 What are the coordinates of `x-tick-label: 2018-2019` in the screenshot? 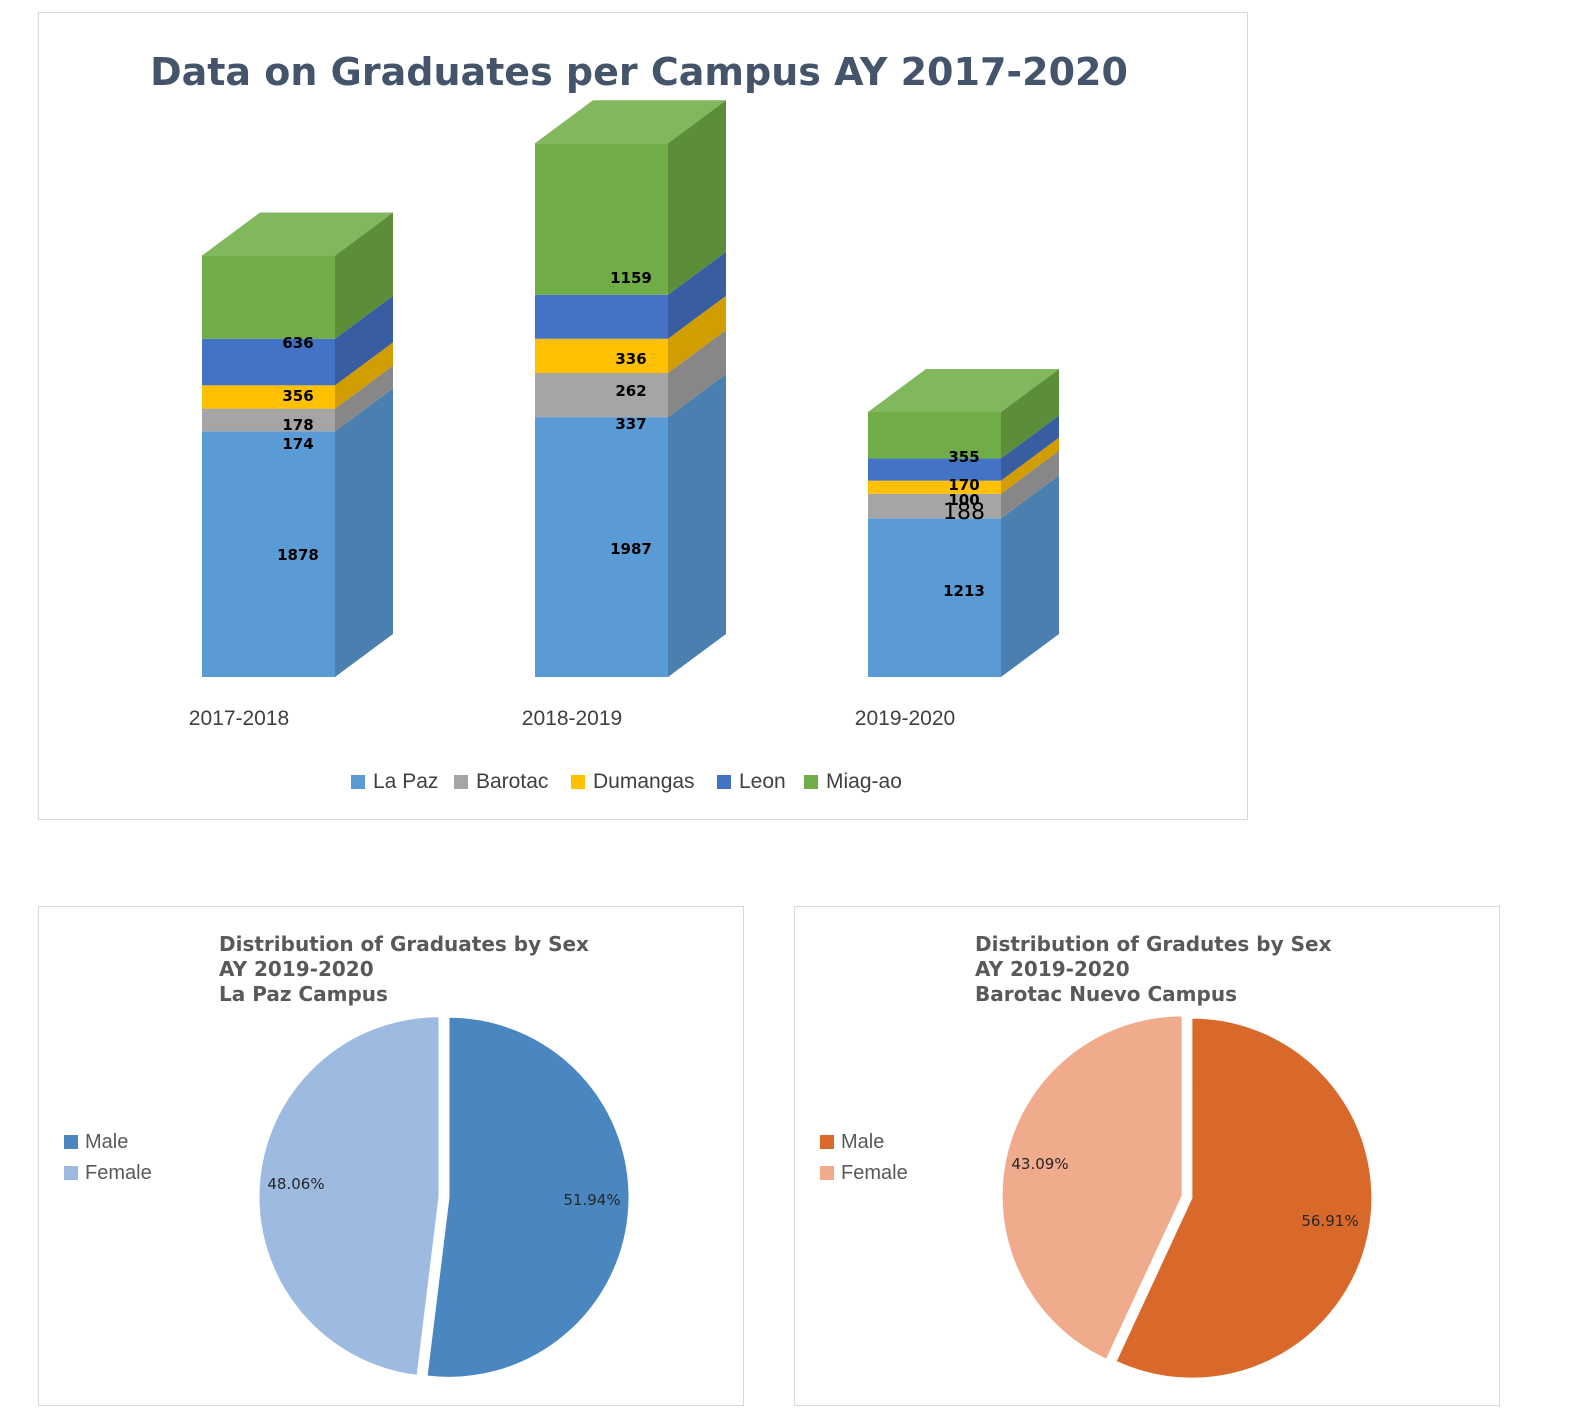 It's located at (572, 718).